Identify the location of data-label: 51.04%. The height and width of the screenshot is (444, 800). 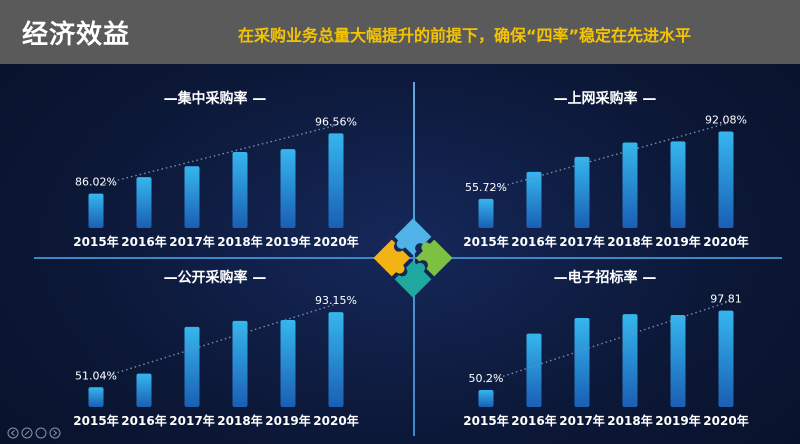
(96, 375).